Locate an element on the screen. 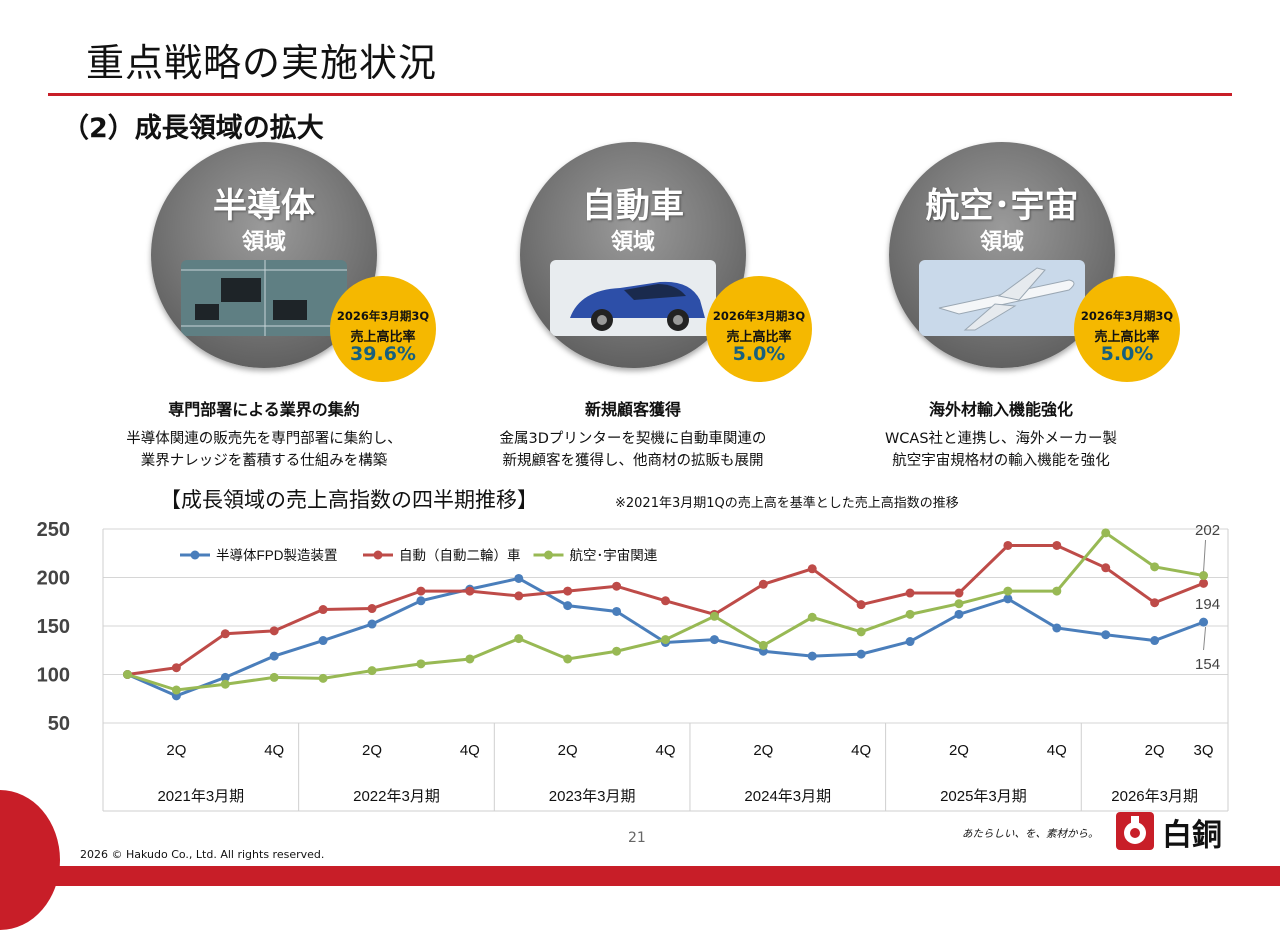 The width and height of the screenshot is (1280, 930). end-value-label: 202 is located at coordinates (1207, 530).